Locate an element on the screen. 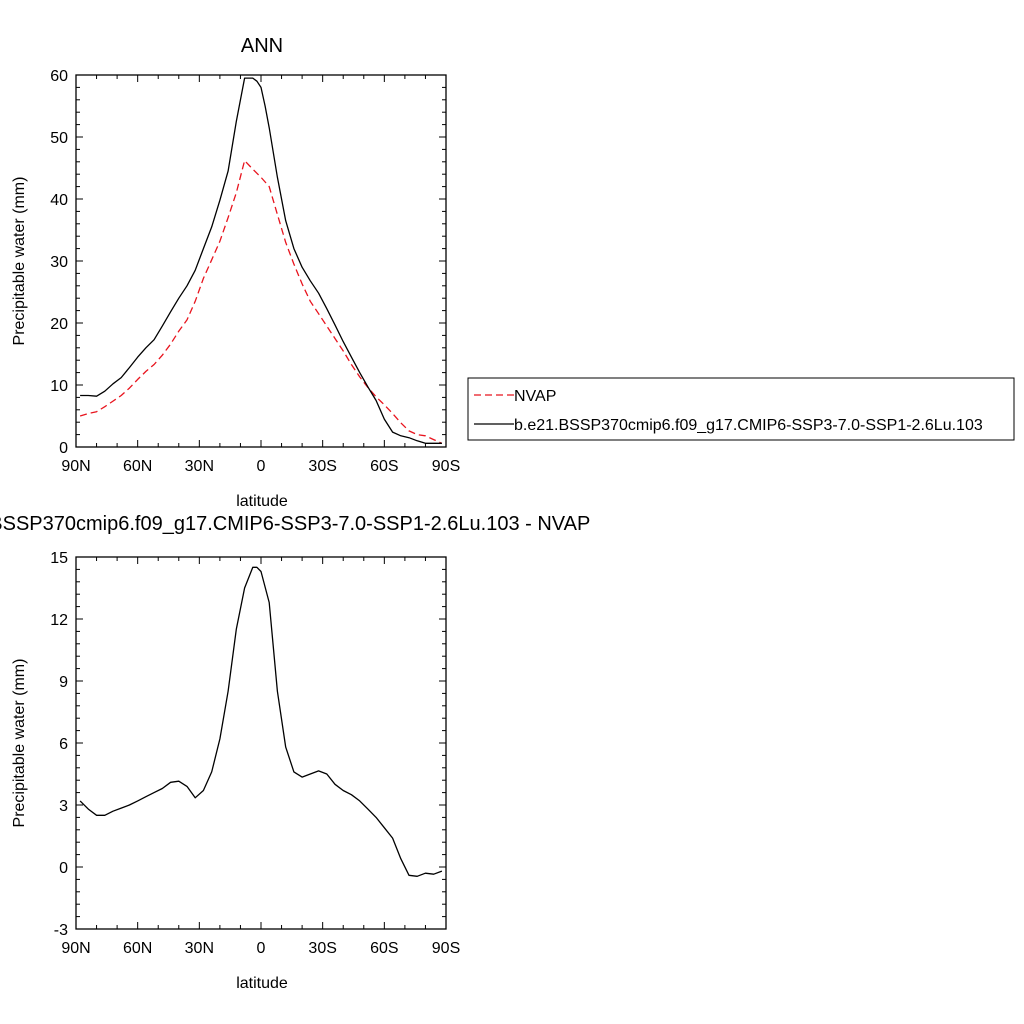 The width and height of the screenshot is (1024, 1024). x-axis-label-difference: latitude is located at coordinates (262, 983).